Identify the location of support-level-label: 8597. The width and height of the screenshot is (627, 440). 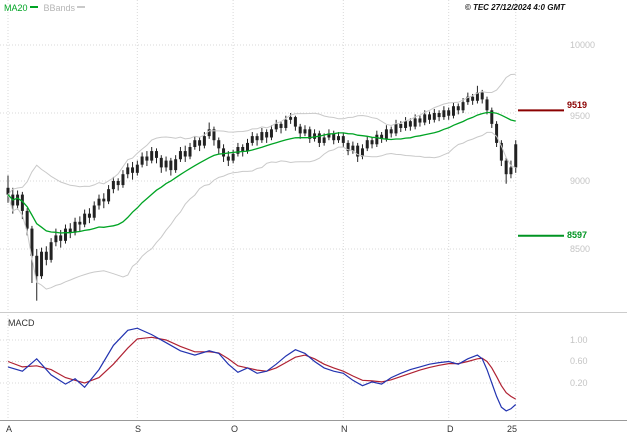
(577, 235).